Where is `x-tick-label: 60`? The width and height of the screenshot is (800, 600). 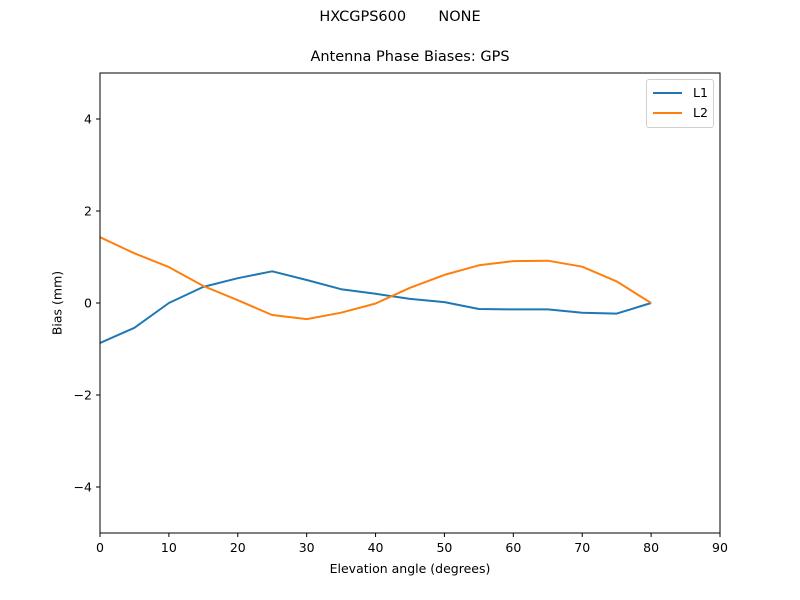
x-tick-label: 60 is located at coordinates (513, 547).